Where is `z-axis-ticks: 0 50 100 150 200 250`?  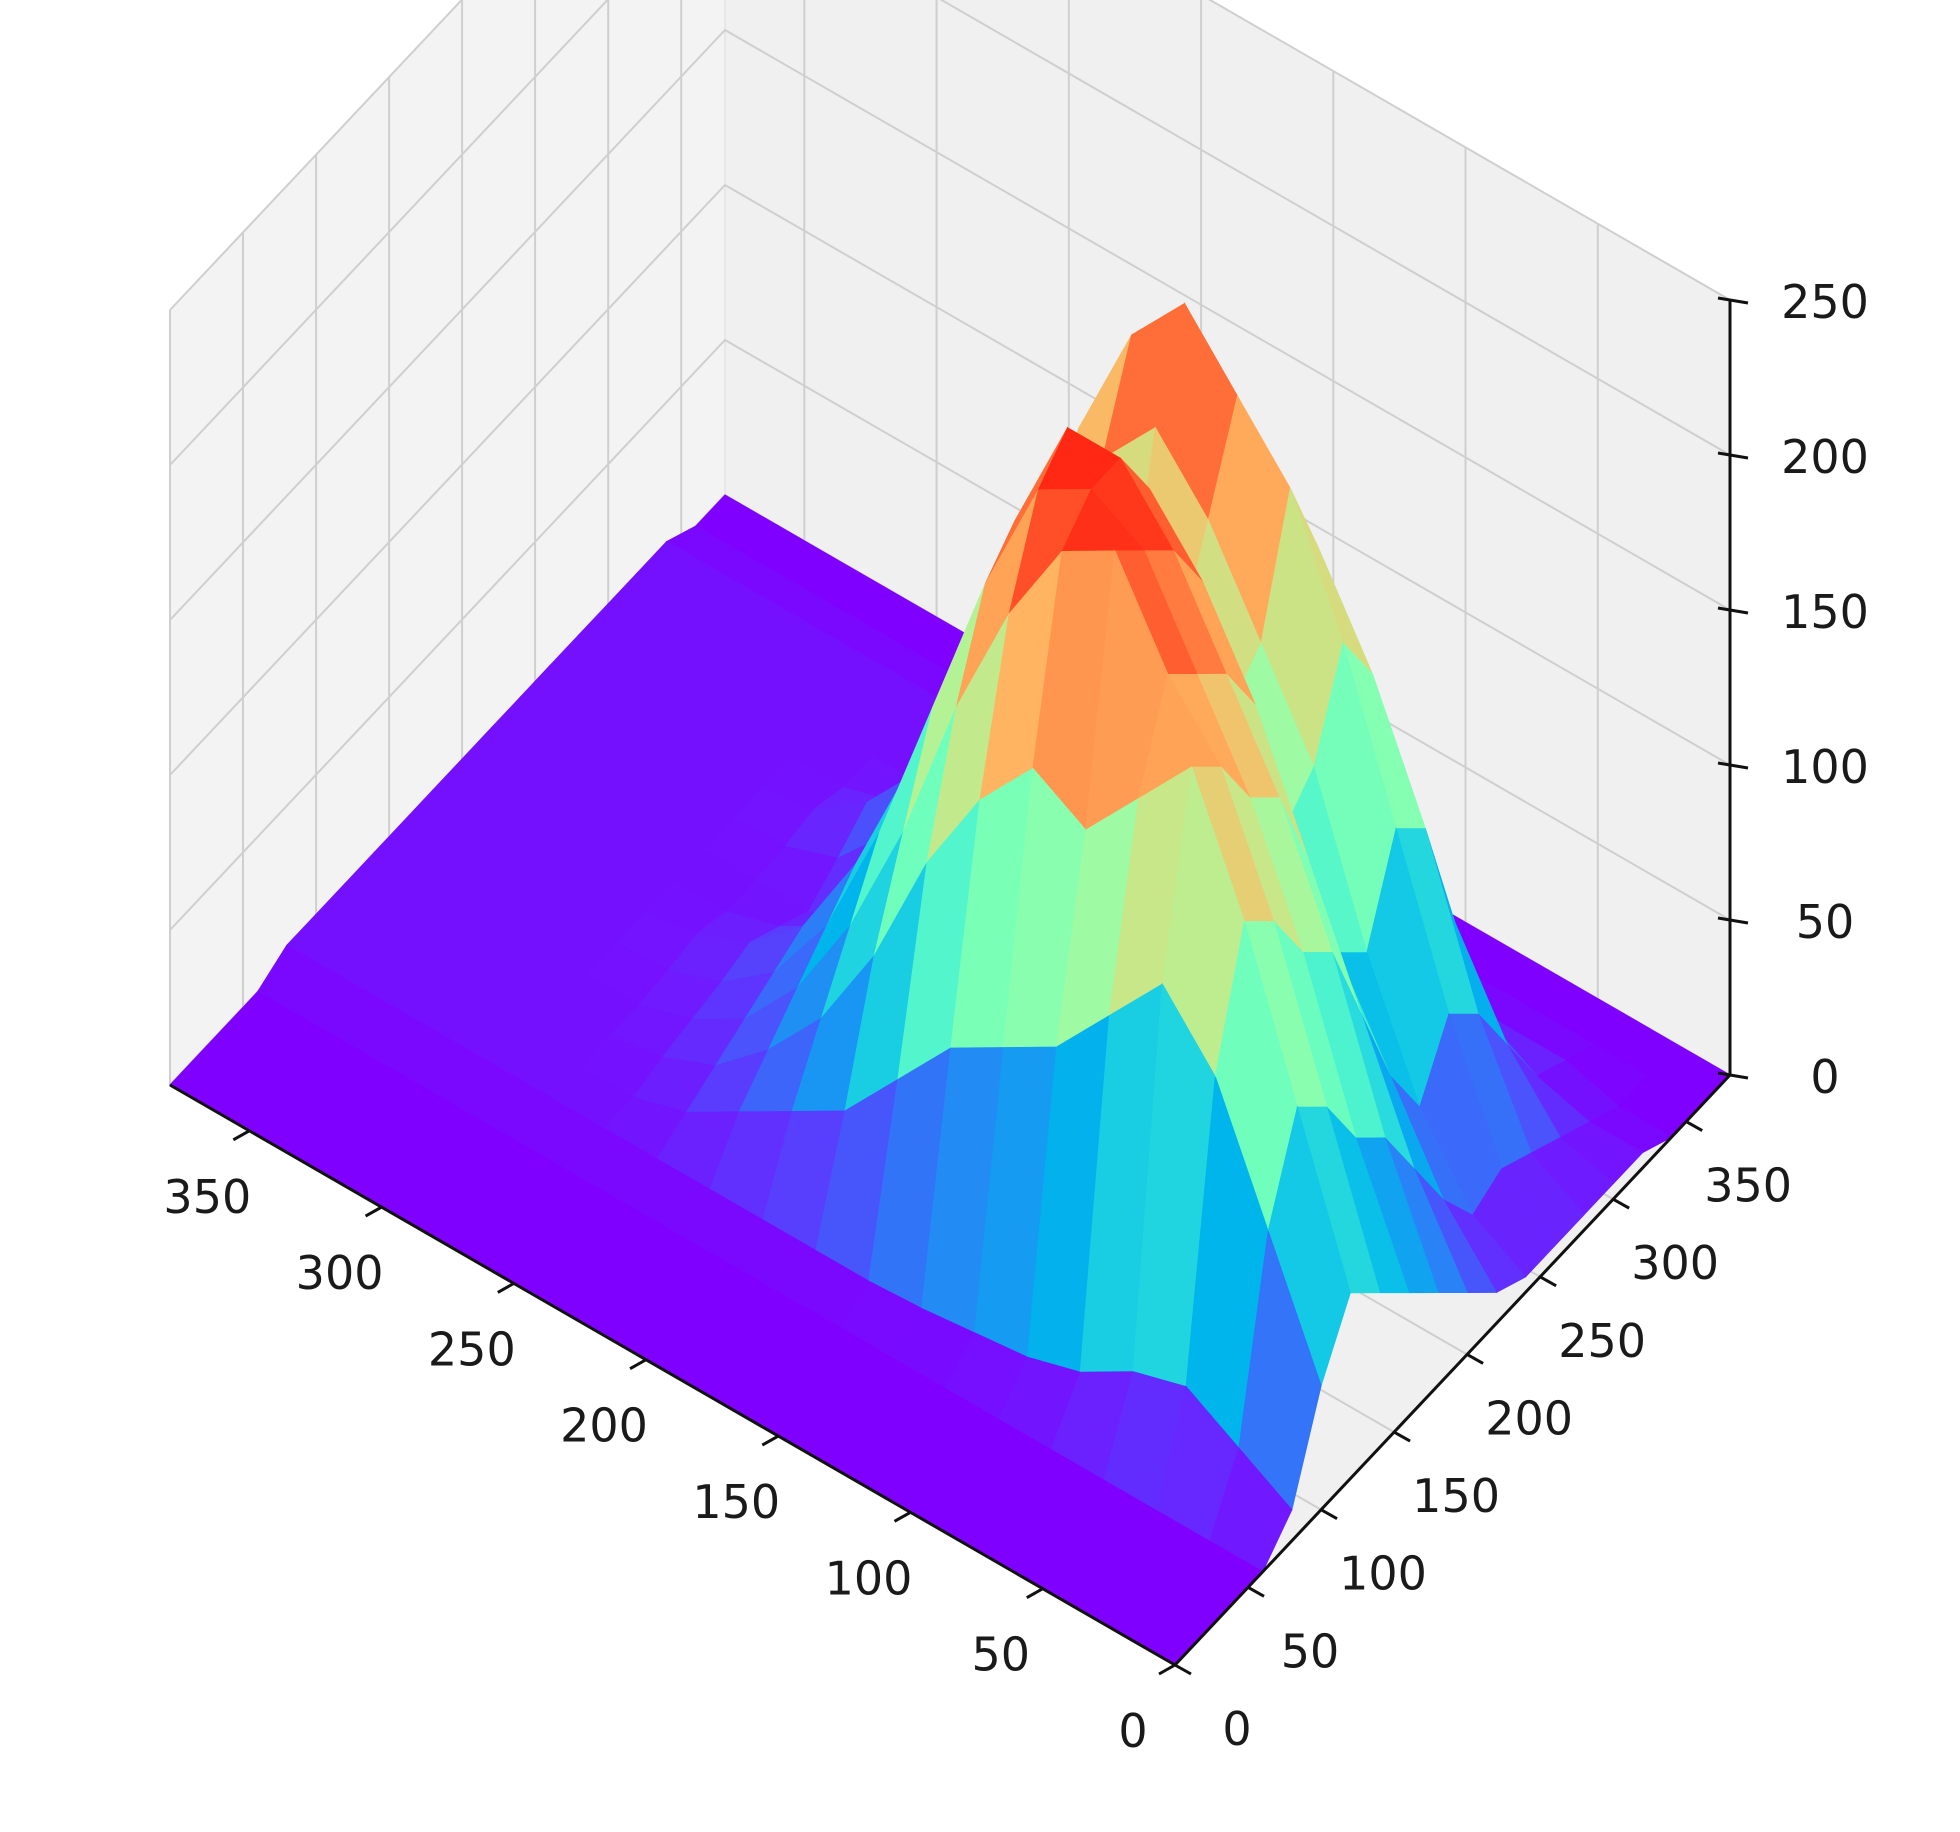 z-axis-ticks: 0 50 100 150 200 250 is located at coordinates (1793, 689).